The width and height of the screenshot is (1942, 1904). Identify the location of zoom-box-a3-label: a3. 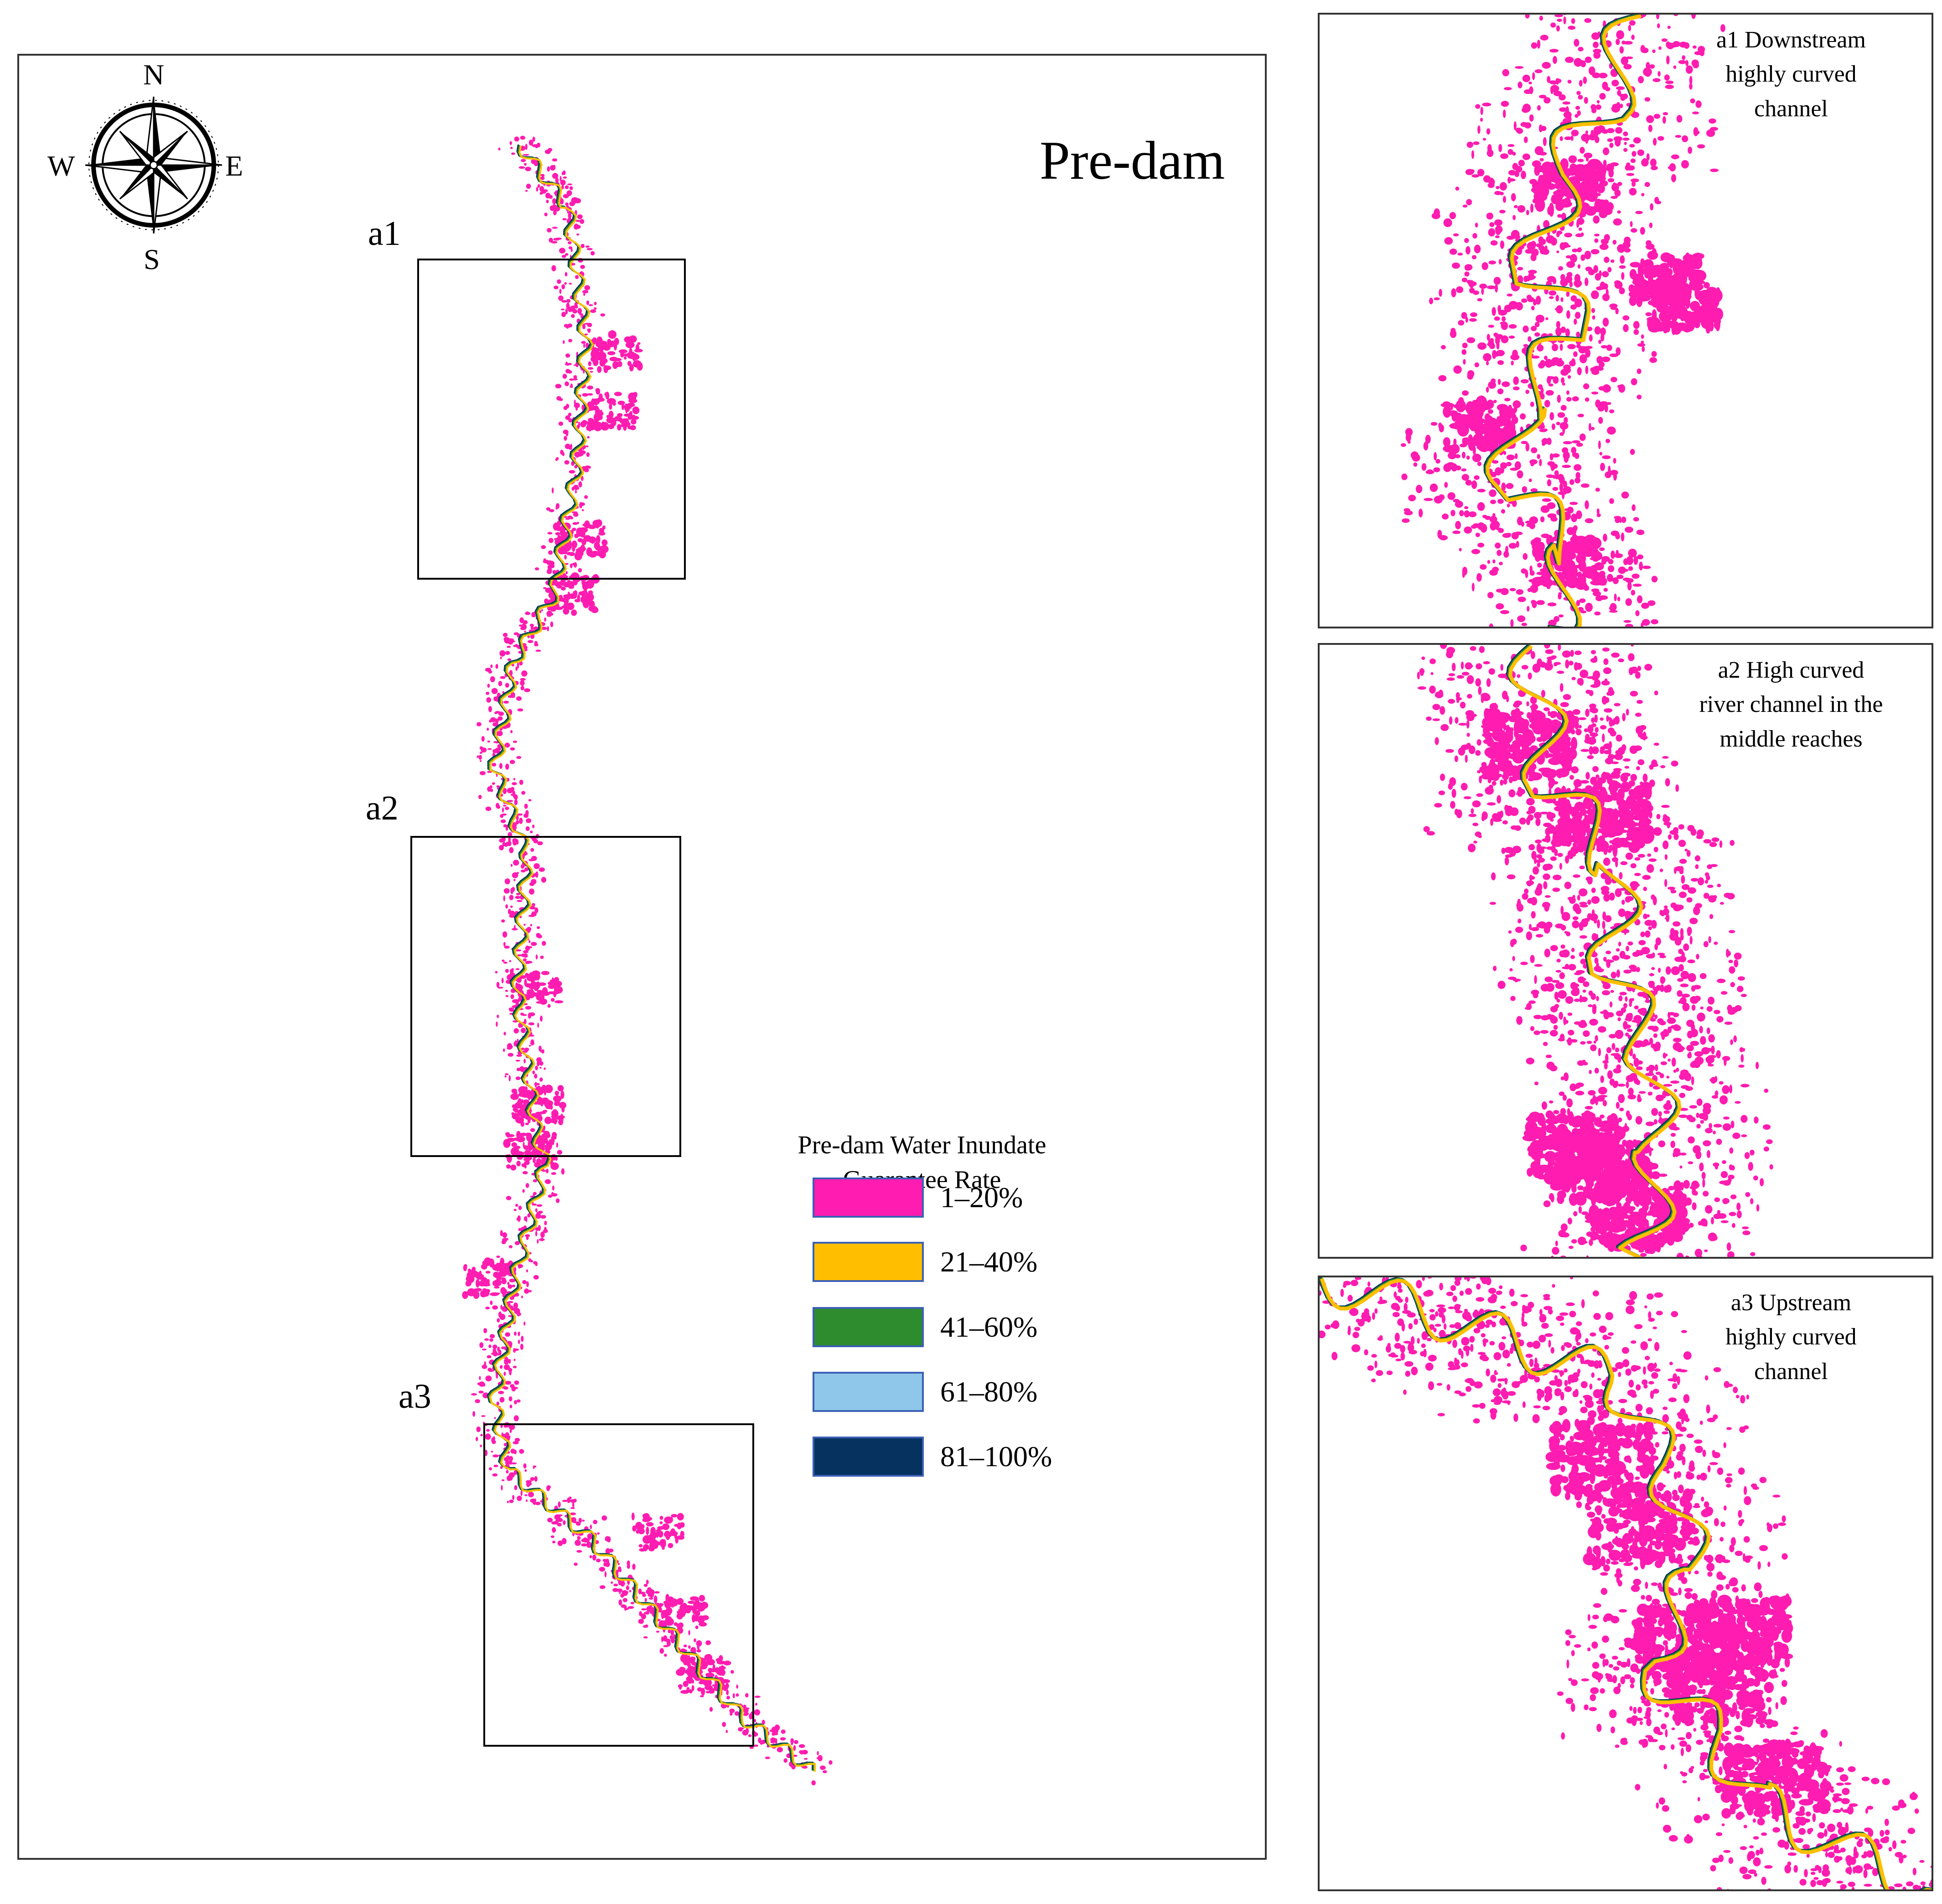
(415, 1396).